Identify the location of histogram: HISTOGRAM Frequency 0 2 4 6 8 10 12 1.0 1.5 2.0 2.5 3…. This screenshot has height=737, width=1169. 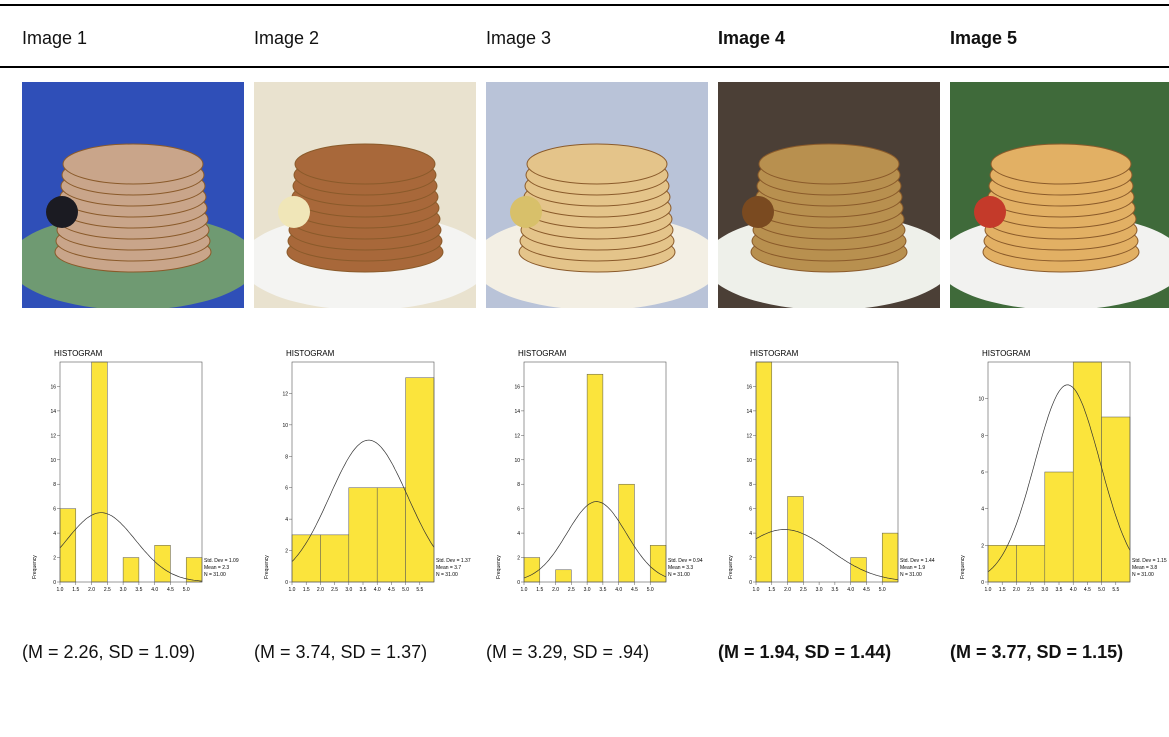
(367, 471).